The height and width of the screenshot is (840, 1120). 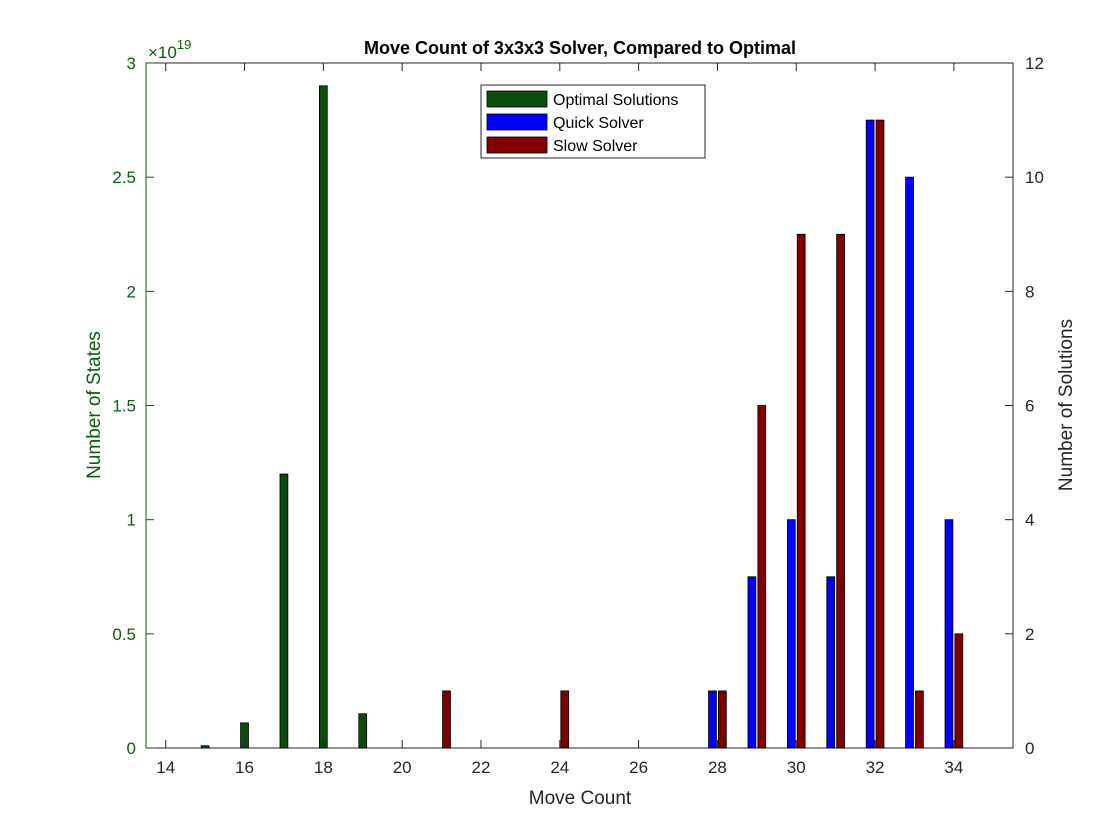 I want to click on legend-label: Optimal Solutions, so click(x=615, y=100).